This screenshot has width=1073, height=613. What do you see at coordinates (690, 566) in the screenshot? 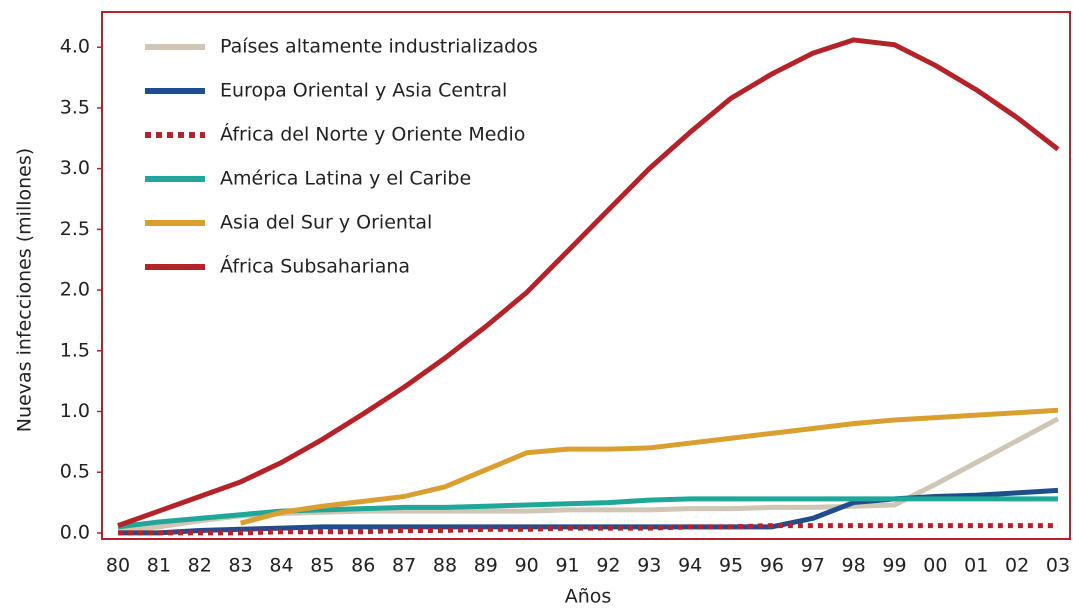
I see `x-tick-label: 94` at bounding box center [690, 566].